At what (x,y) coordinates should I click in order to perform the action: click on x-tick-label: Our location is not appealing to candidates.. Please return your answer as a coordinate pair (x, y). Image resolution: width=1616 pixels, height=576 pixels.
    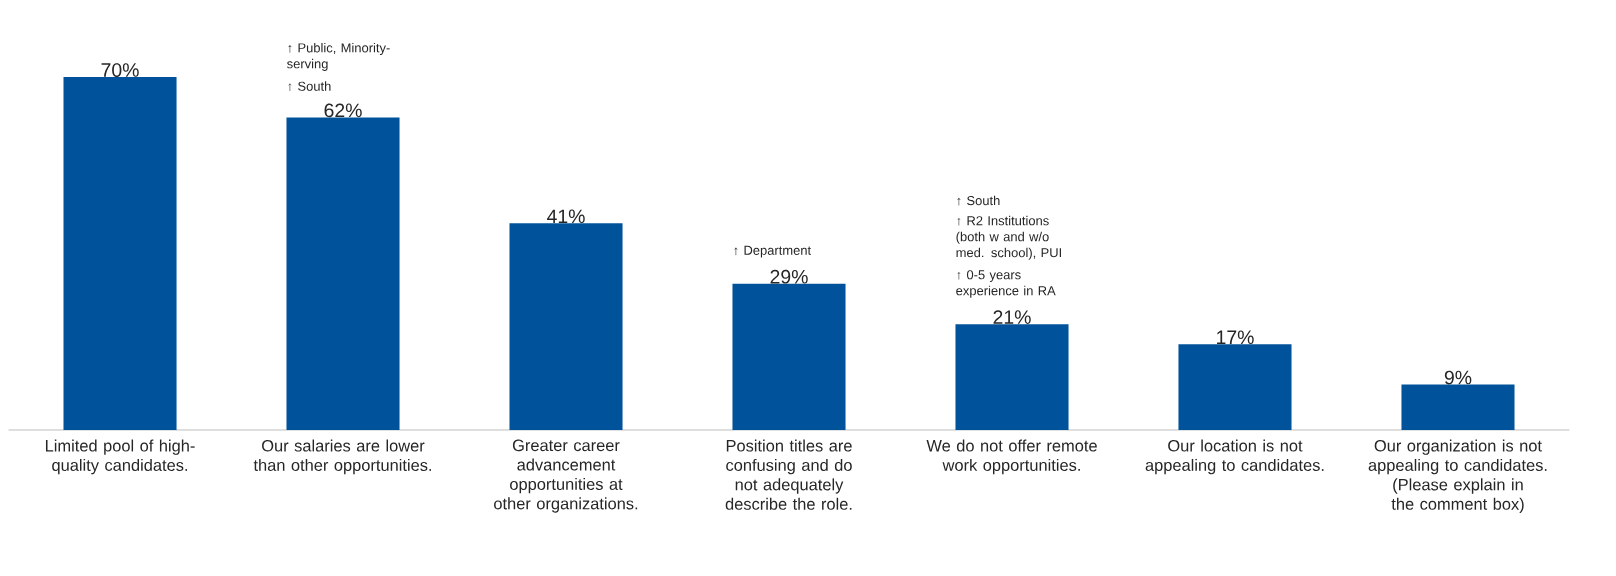
    Looking at the image, I should click on (1234, 457).